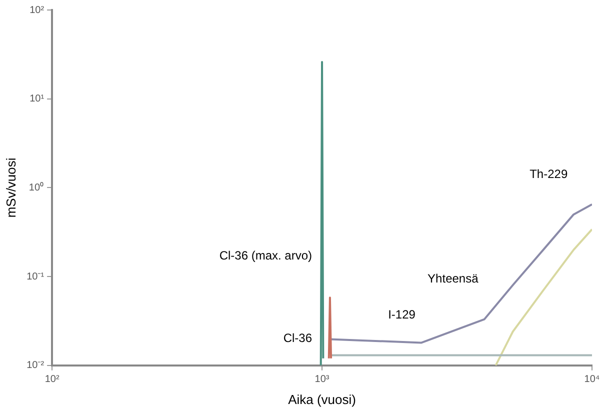 The height and width of the screenshot is (412, 606). I want to click on x-tick-label: 10³, so click(322, 380).